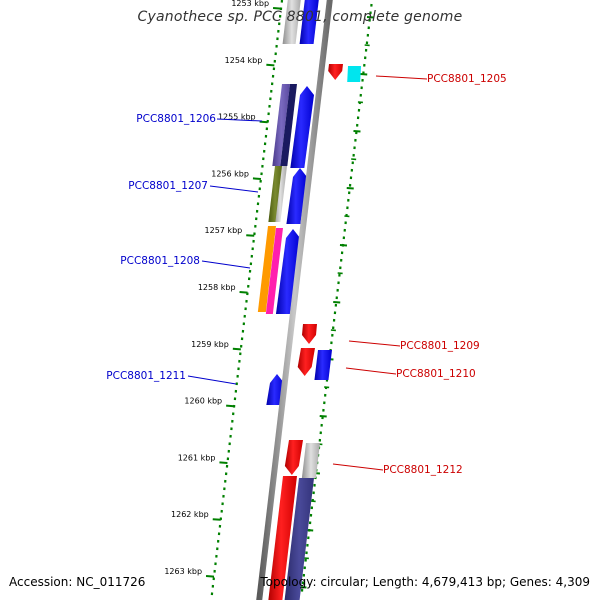  Describe the element at coordinates (244, 60) in the screenshot. I see `kbp-tick-label: 1254 kbp` at that location.